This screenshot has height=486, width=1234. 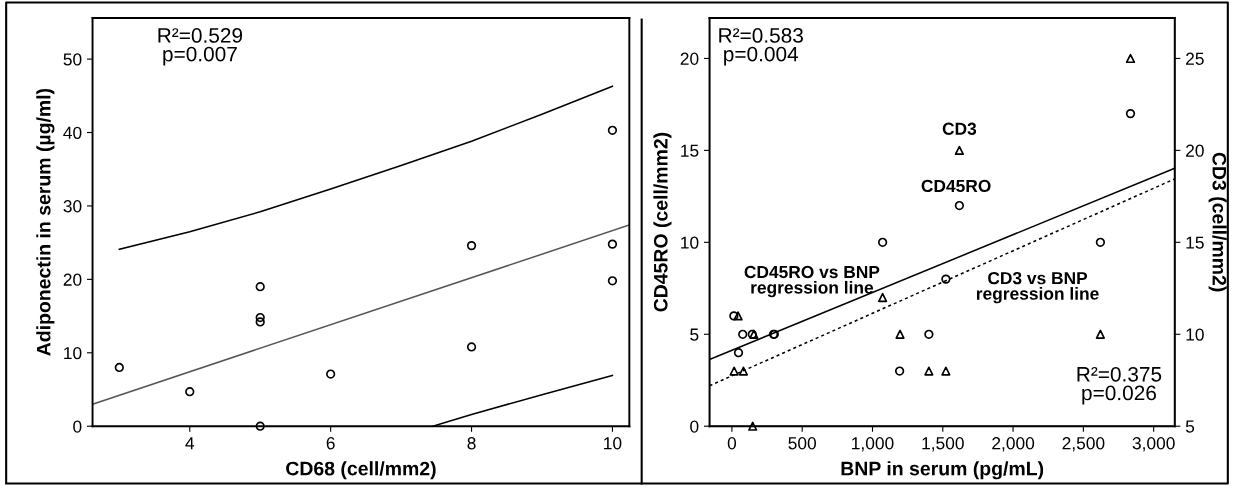 I want to click on y2-tick-label: 25, so click(x=1195, y=58).